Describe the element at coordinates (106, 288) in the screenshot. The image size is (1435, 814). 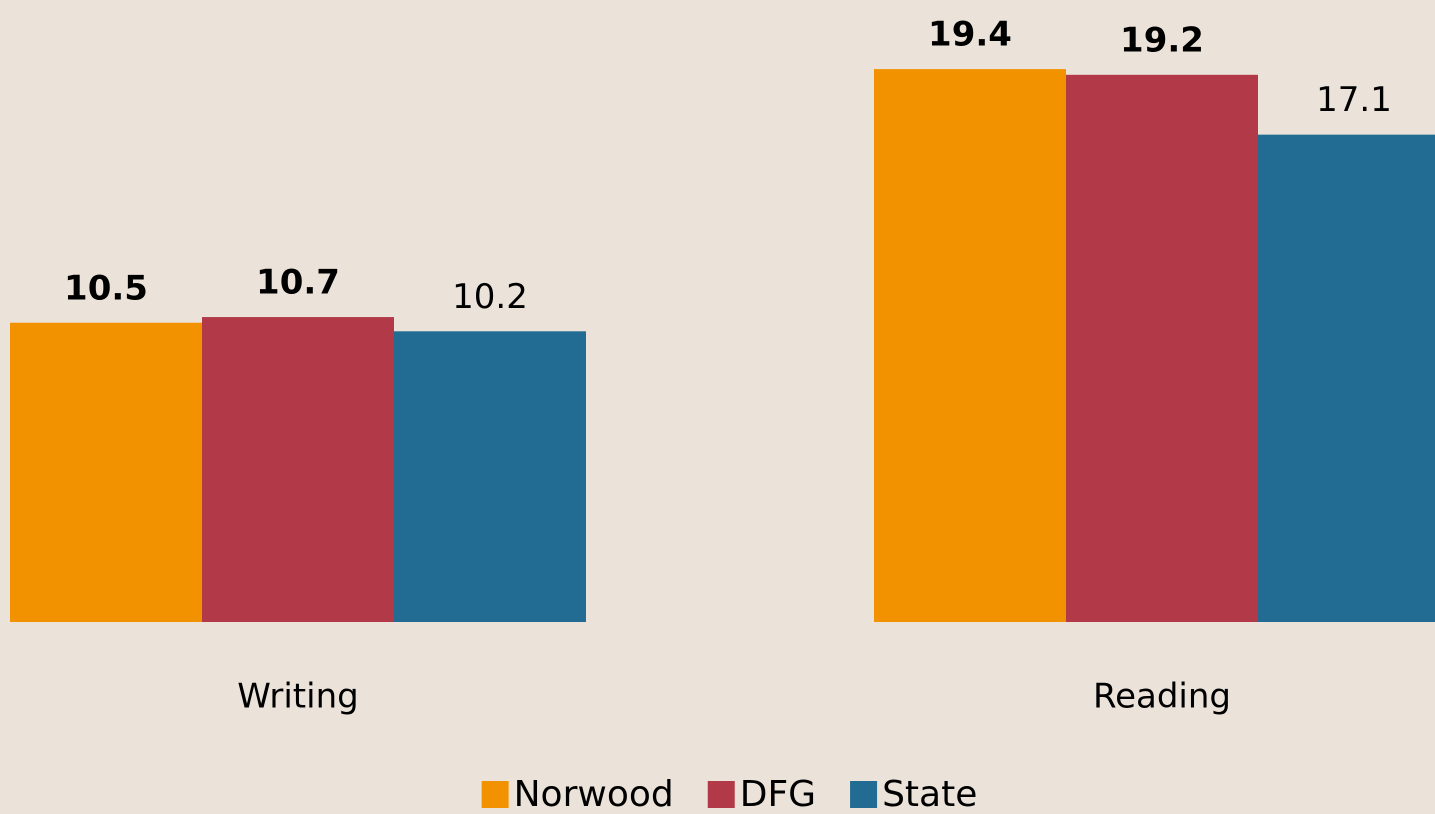
I see `data-label: 10.5` at that location.